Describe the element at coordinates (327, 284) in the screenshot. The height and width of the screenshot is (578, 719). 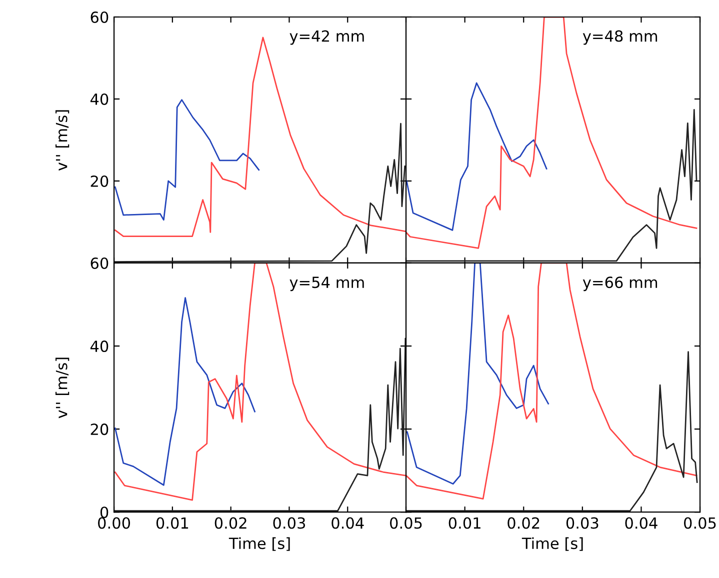
I see `annotation: y=54 mm` at that location.